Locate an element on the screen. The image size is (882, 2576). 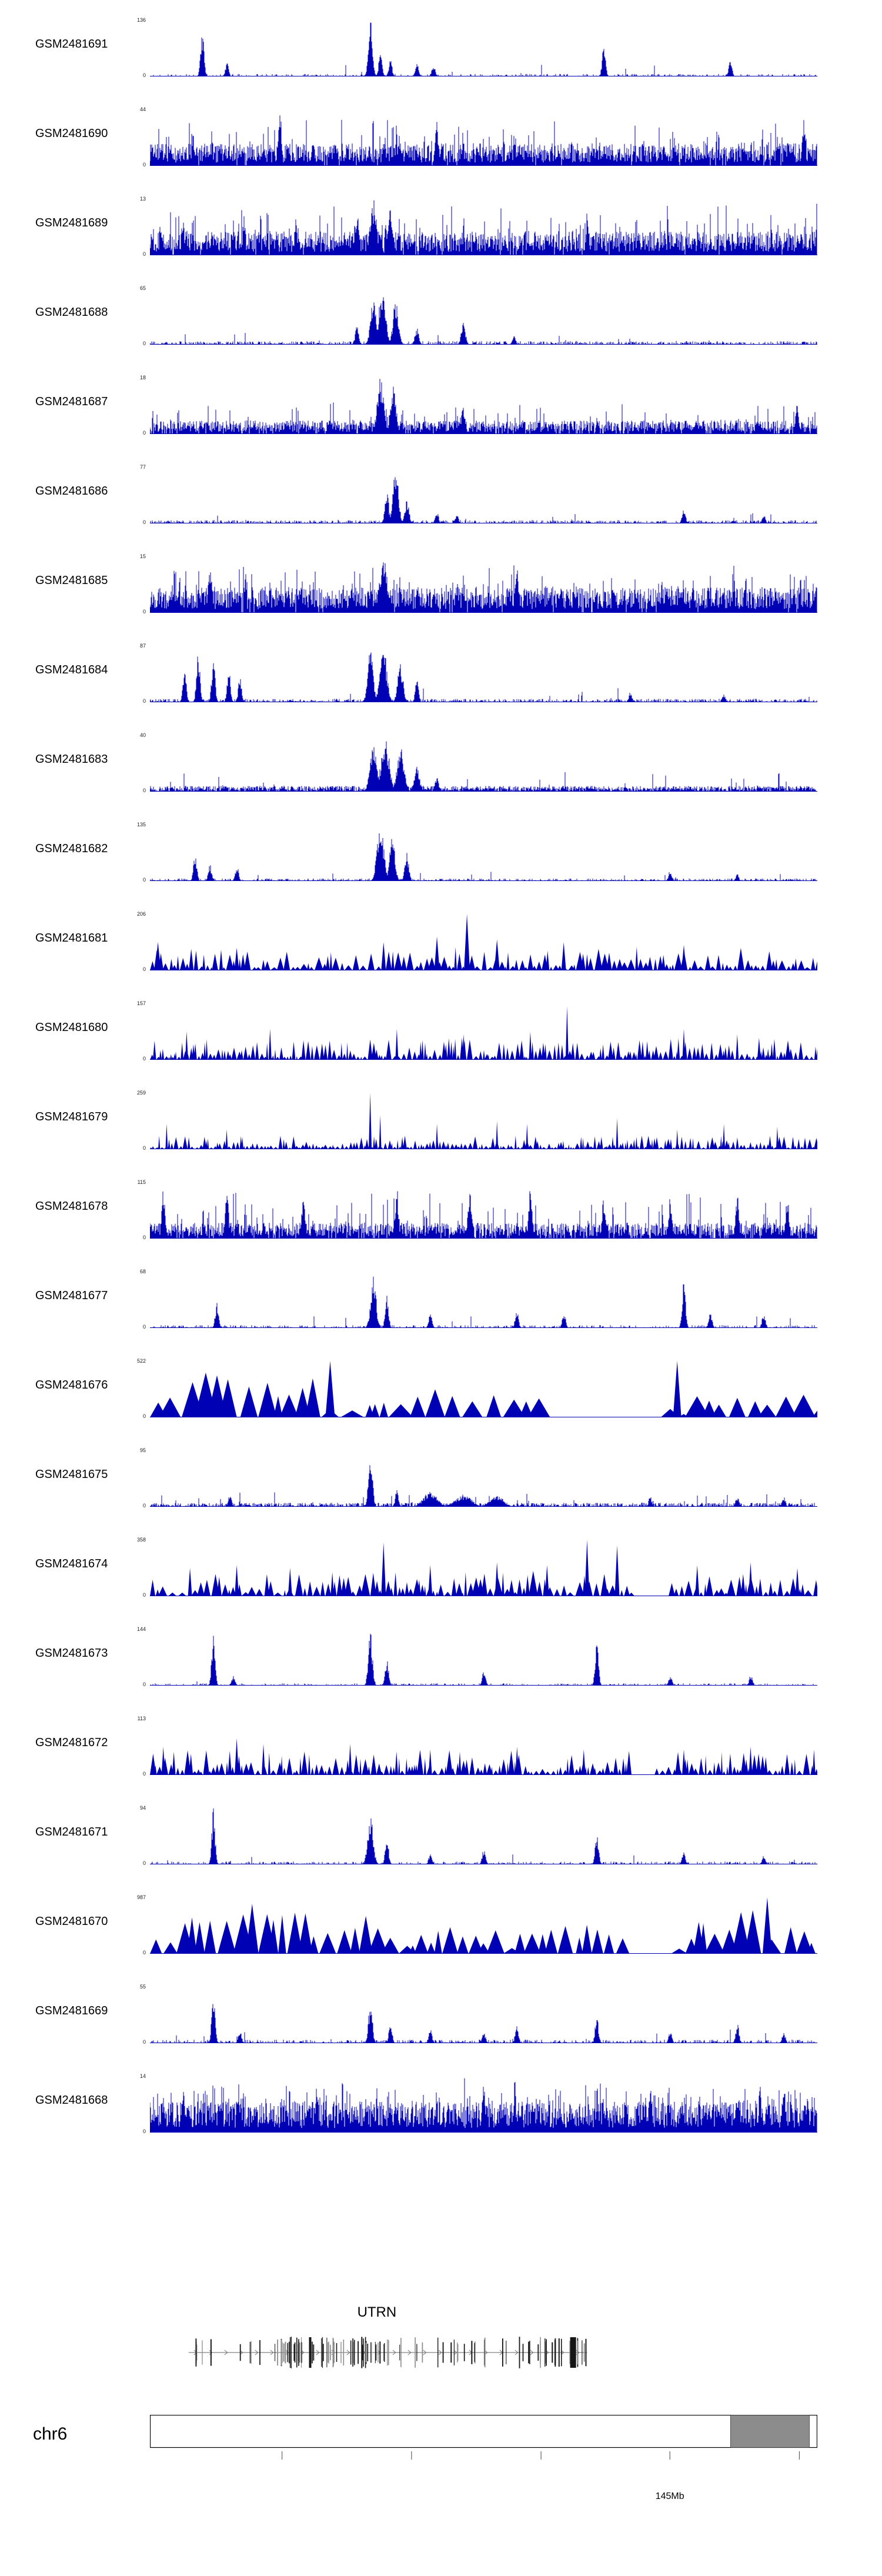
track-row-GSM2481690: GSM2481690 44 0 is located at coordinates (441, 137).